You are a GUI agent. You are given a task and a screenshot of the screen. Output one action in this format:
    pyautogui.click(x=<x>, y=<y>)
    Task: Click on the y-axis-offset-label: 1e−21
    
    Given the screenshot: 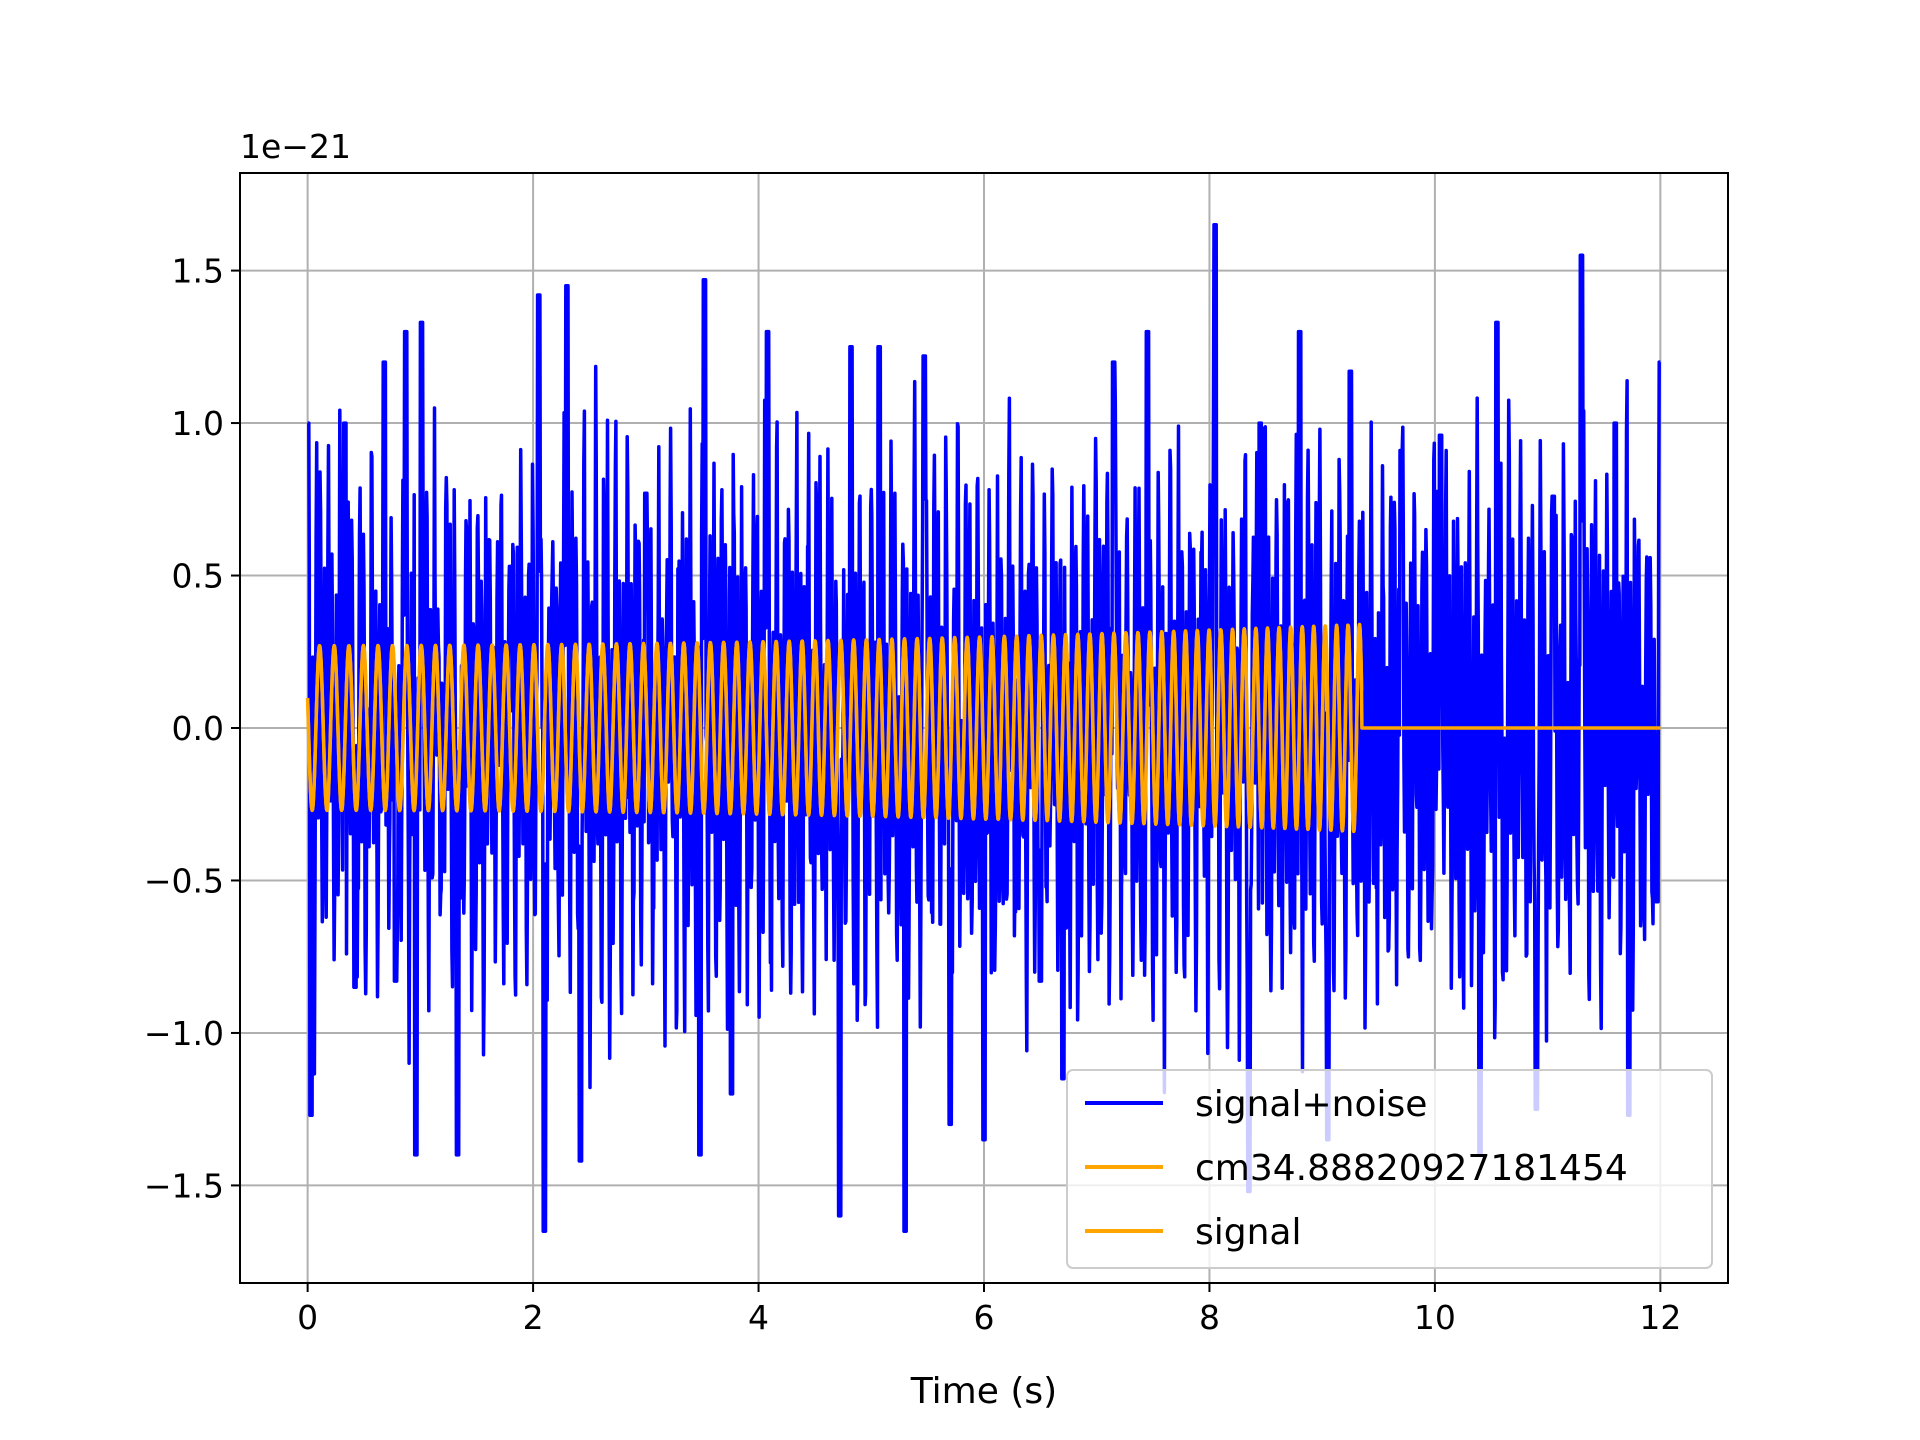 What is the action you would take?
    pyautogui.click(x=295, y=146)
    